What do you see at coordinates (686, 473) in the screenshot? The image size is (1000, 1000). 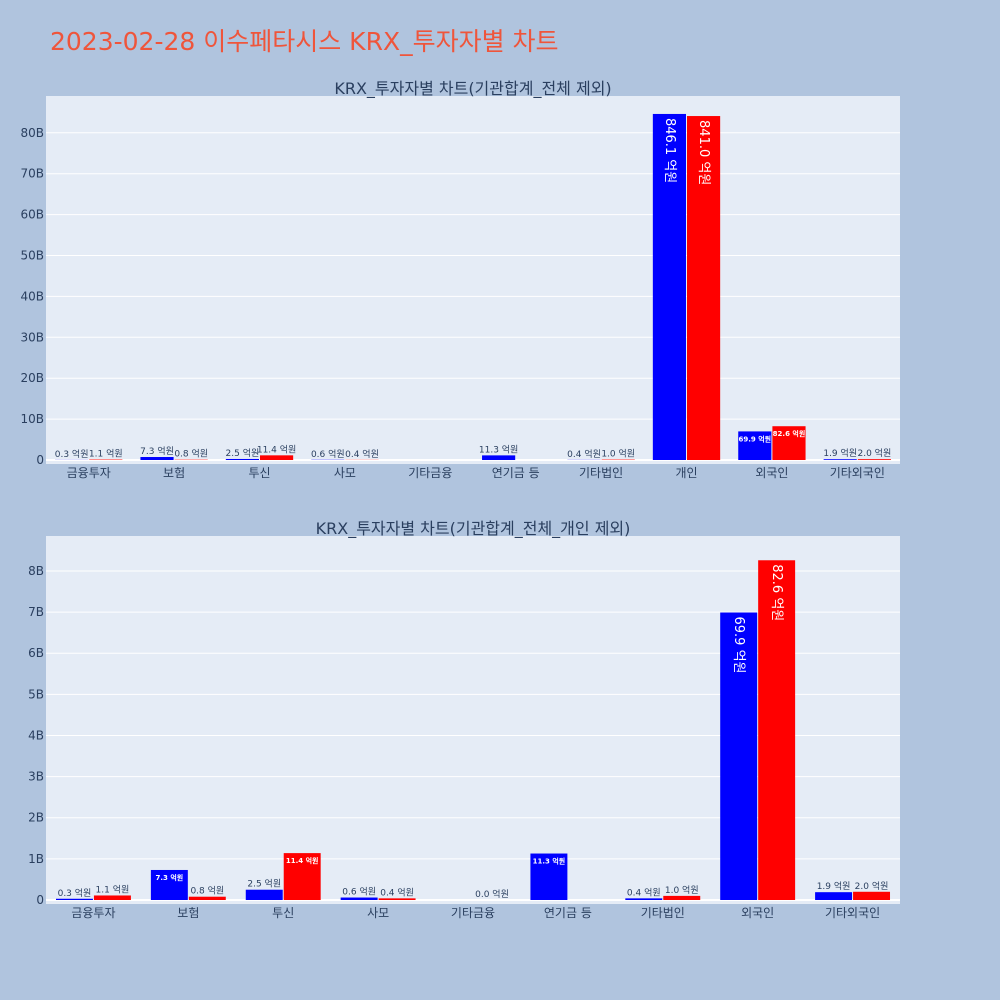 I see `x-tick-label: 개인` at bounding box center [686, 473].